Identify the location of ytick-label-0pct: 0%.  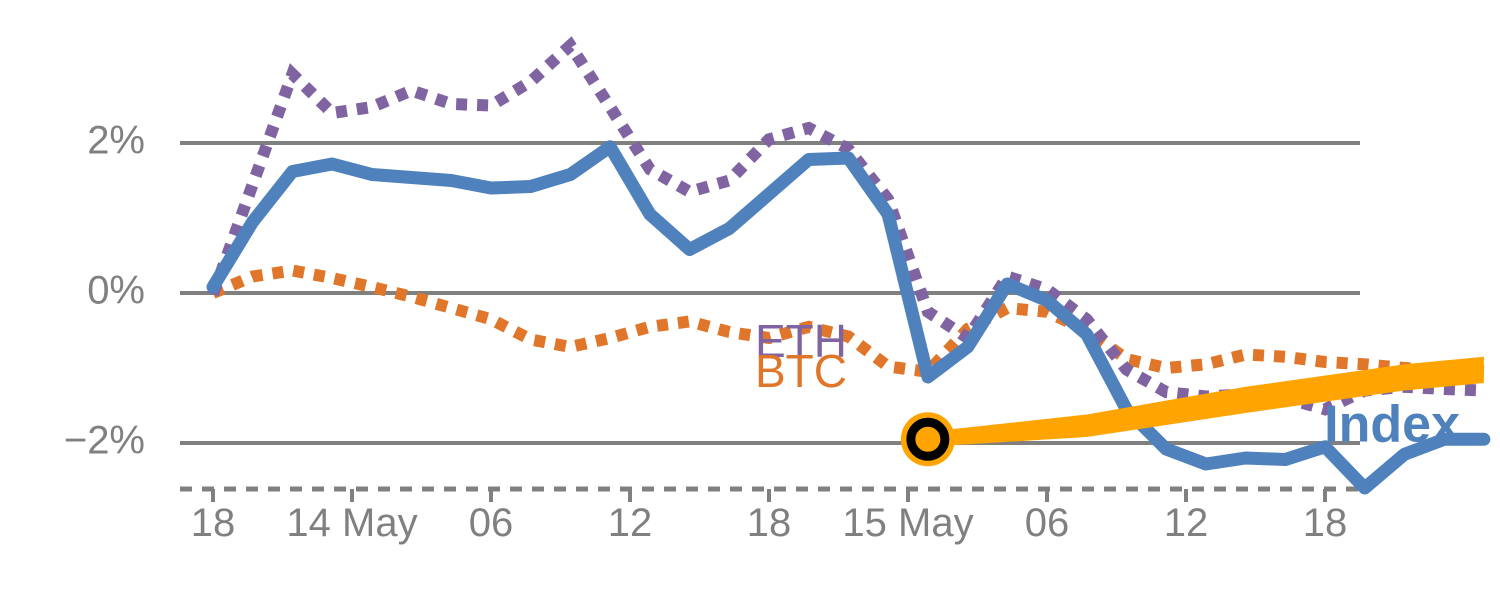
(116, 291).